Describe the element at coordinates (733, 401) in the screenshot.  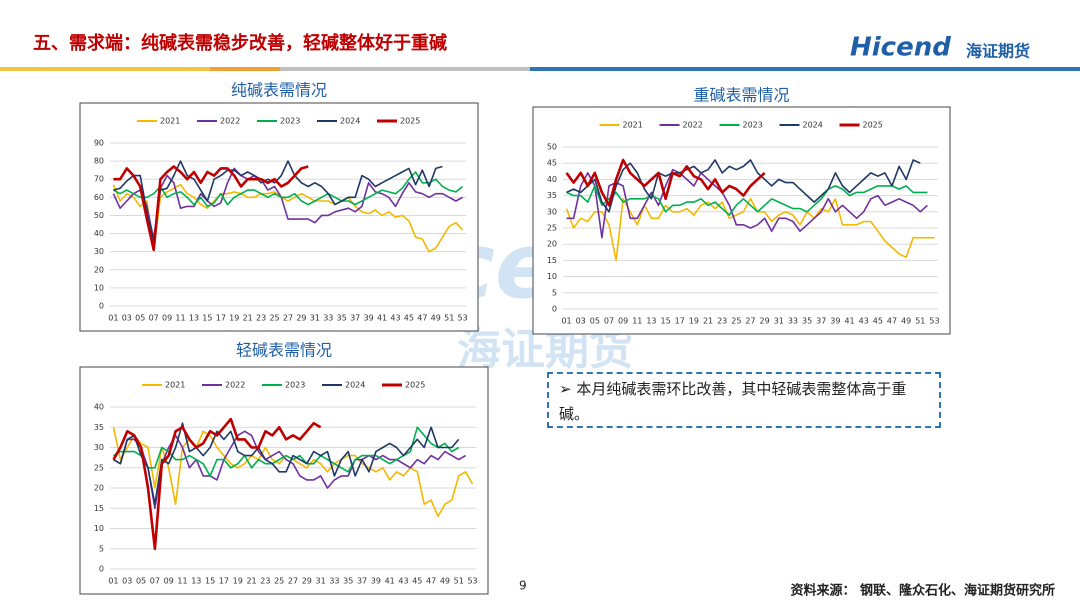
I see `note-text: 本月纯碱表需环比改善，其中轻碱表需整体高于重碱。` at that location.